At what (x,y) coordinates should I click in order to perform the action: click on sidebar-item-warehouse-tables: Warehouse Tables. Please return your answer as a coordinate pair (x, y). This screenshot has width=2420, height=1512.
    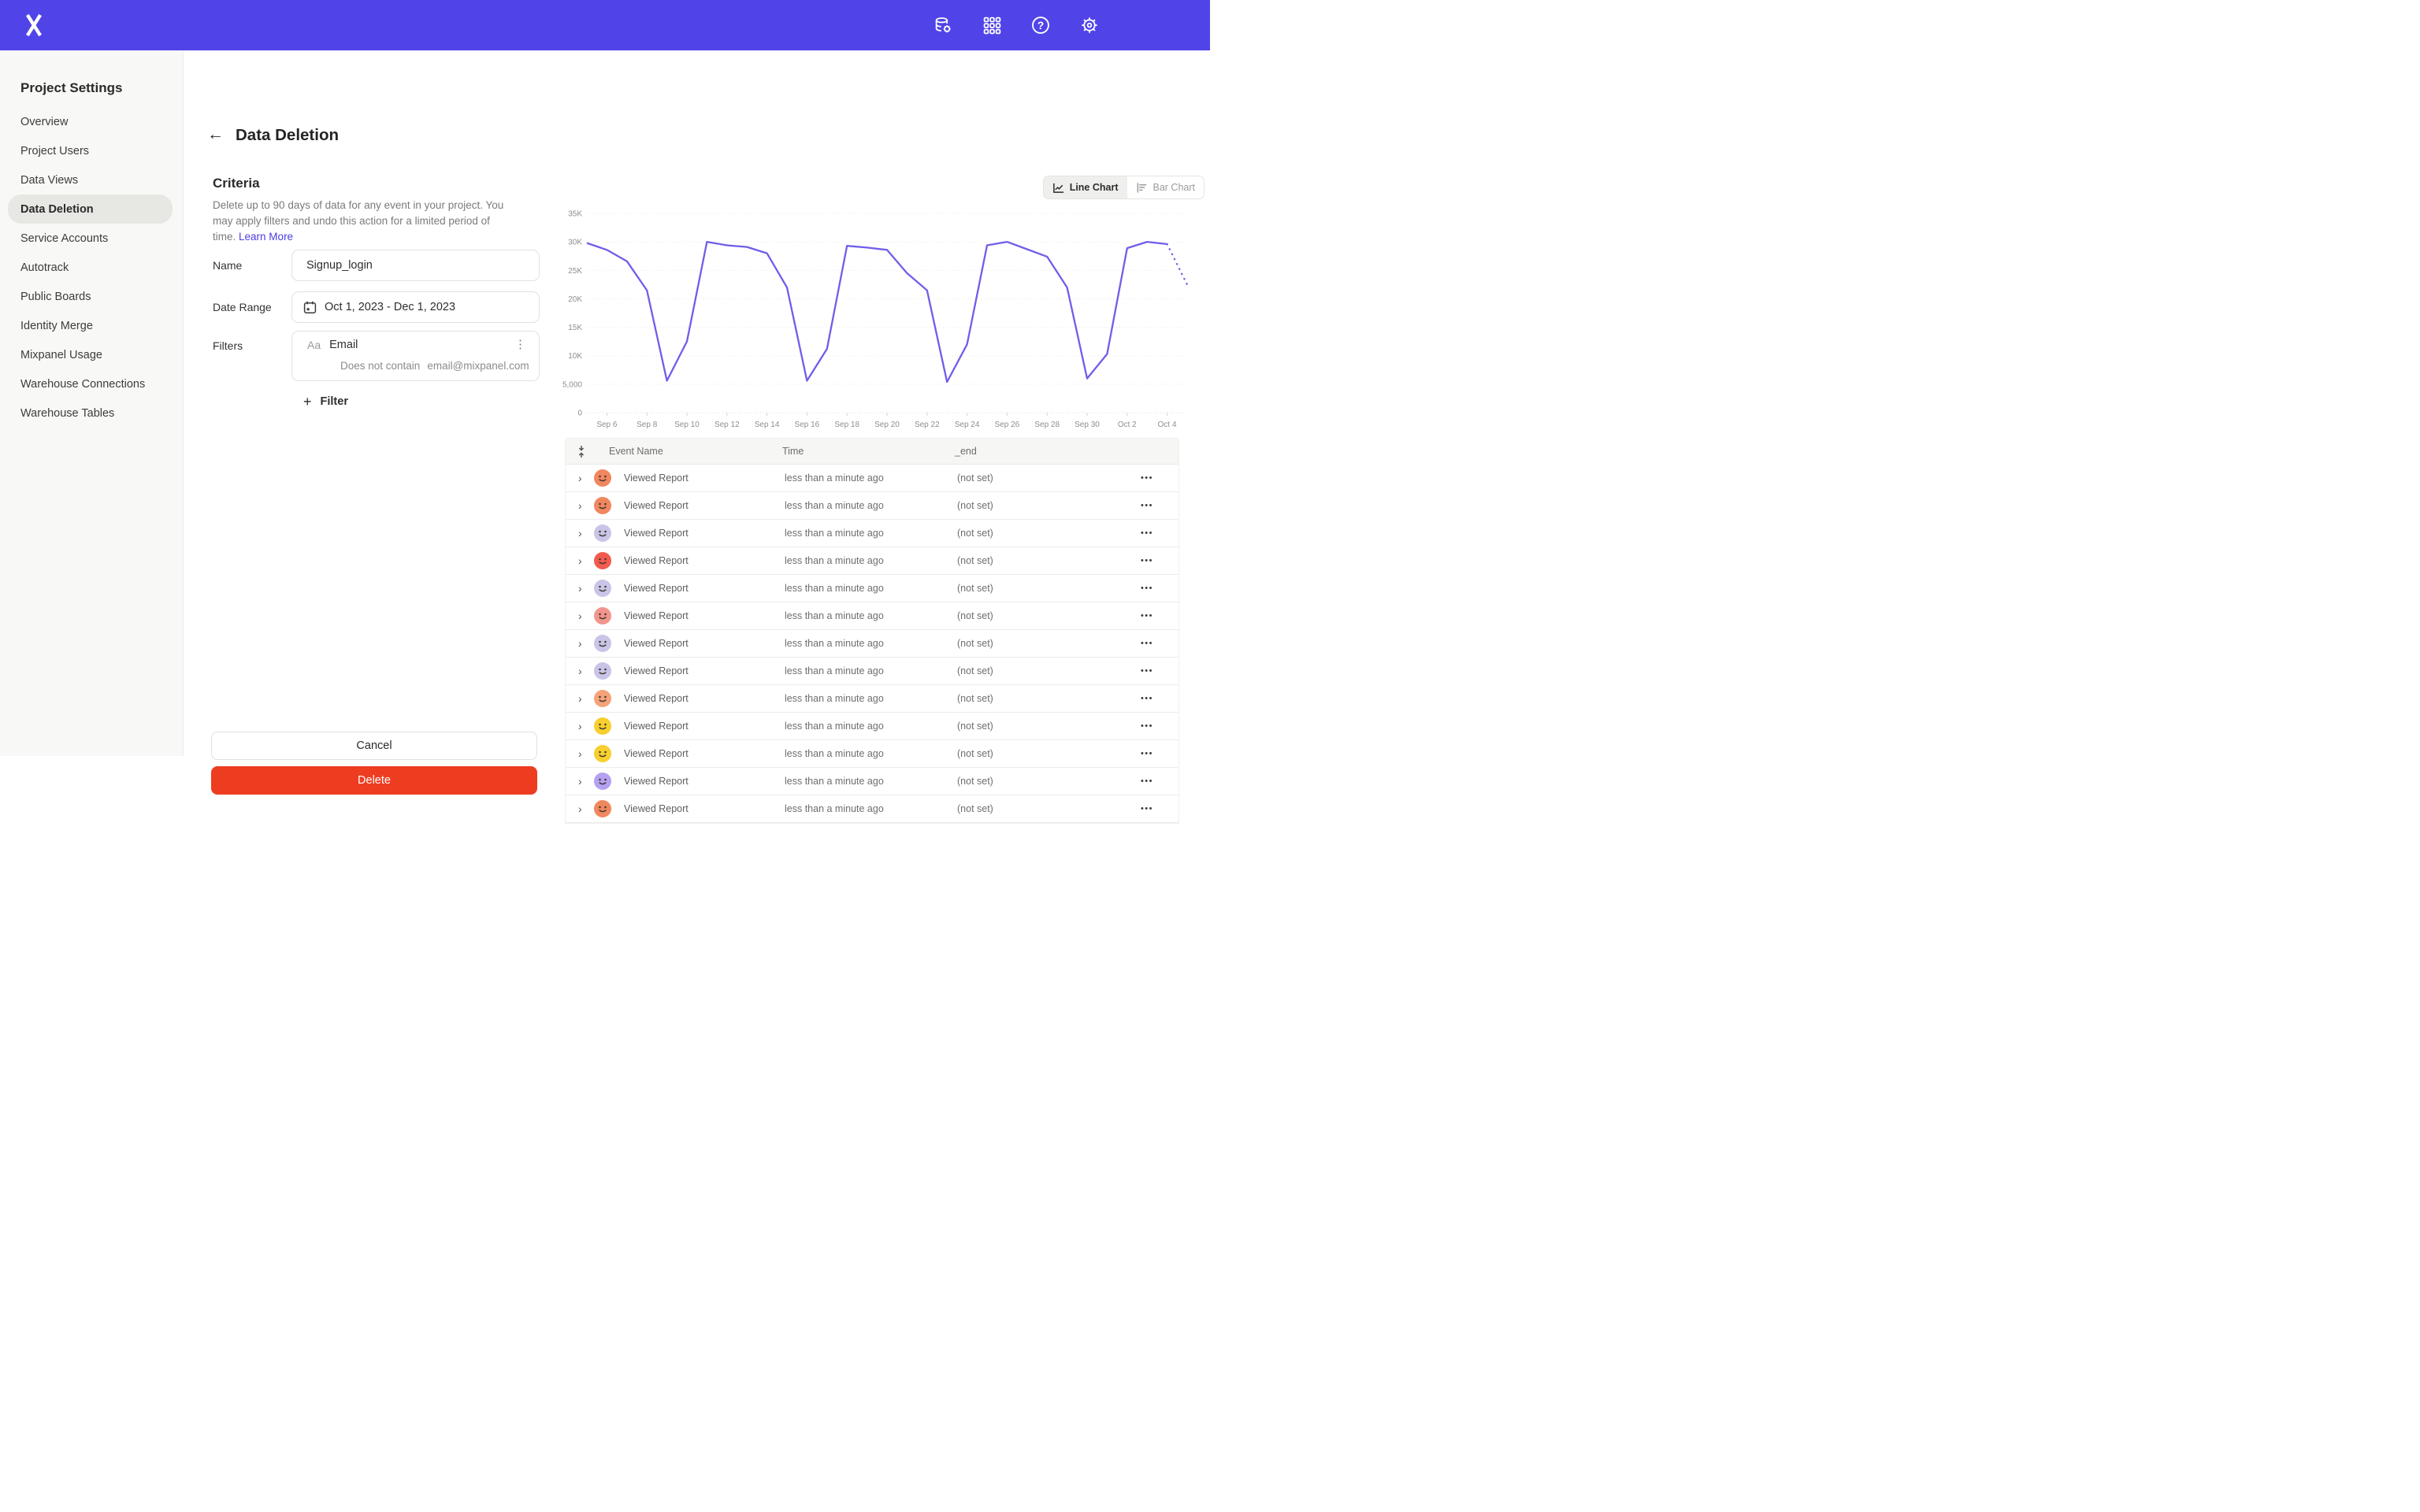
    Looking at the image, I should click on (67, 413).